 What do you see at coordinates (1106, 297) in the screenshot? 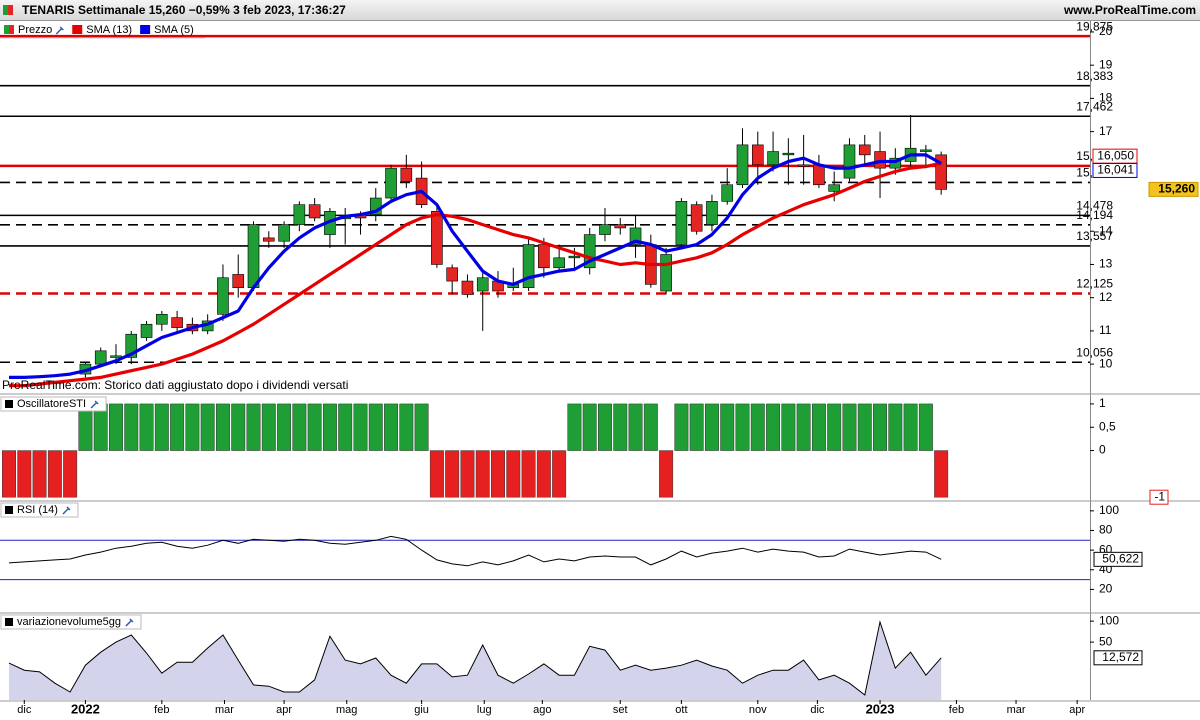
I see `y-tick-label: 12` at bounding box center [1106, 297].